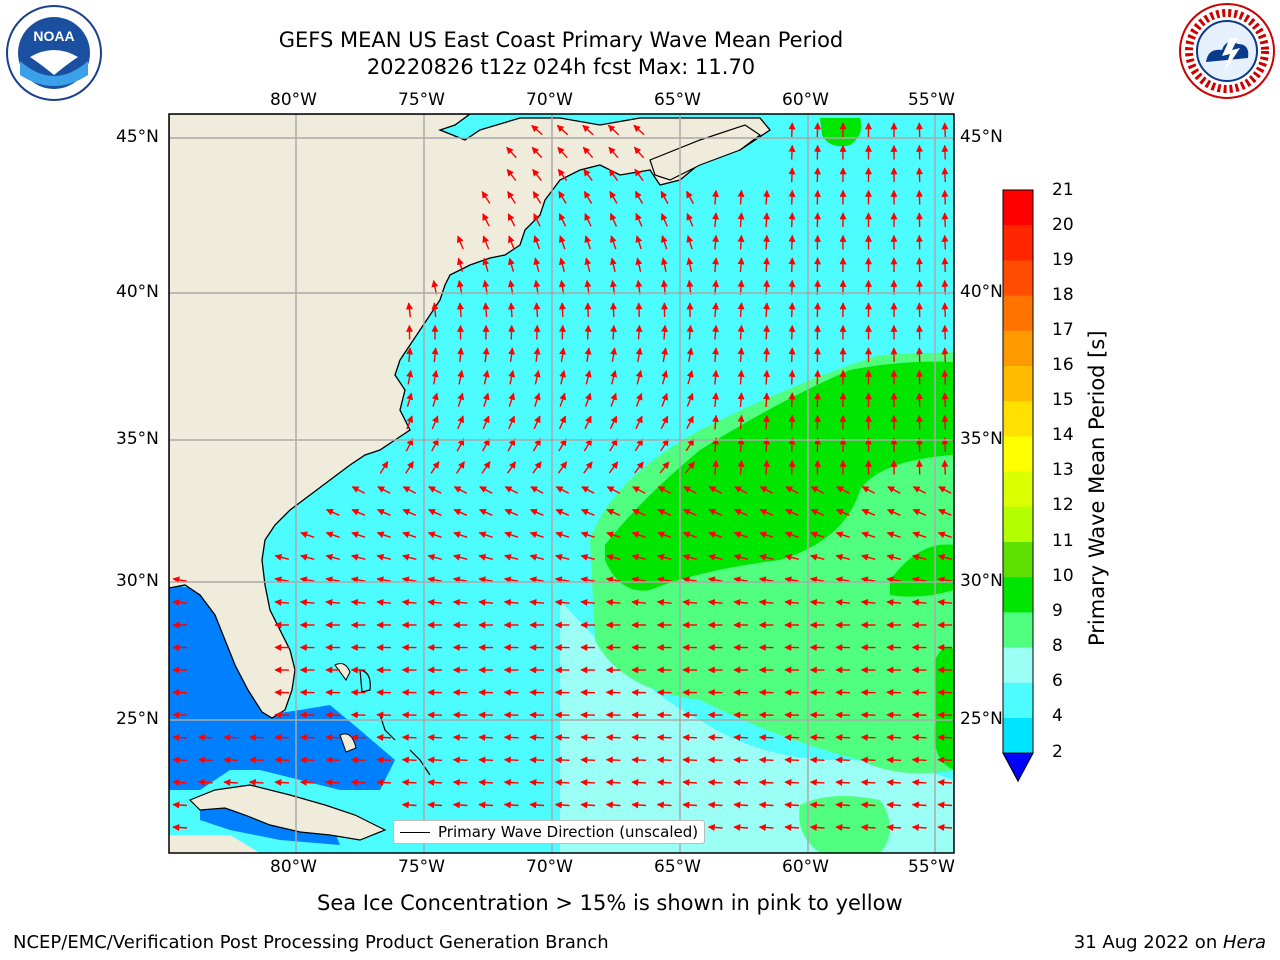  Describe the element at coordinates (931, 867) in the screenshot. I see `lon-label-bottom-55w: 55°W` at that location.